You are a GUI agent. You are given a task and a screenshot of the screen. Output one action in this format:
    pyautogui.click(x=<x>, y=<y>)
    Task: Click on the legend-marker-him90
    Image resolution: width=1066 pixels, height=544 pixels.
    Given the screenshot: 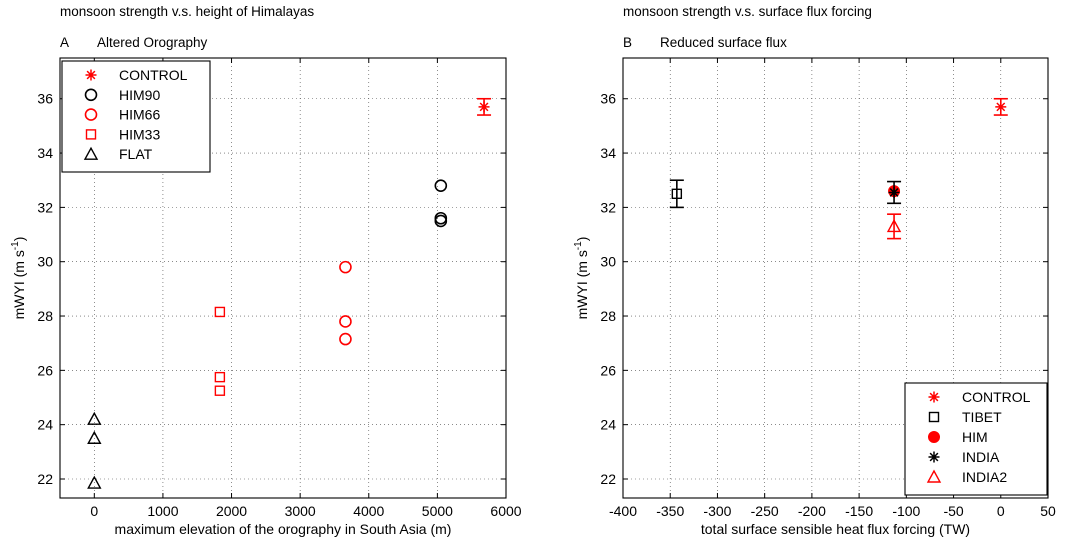 What is the action you would take?
    pyautogui.click(x=91, y=95)
    